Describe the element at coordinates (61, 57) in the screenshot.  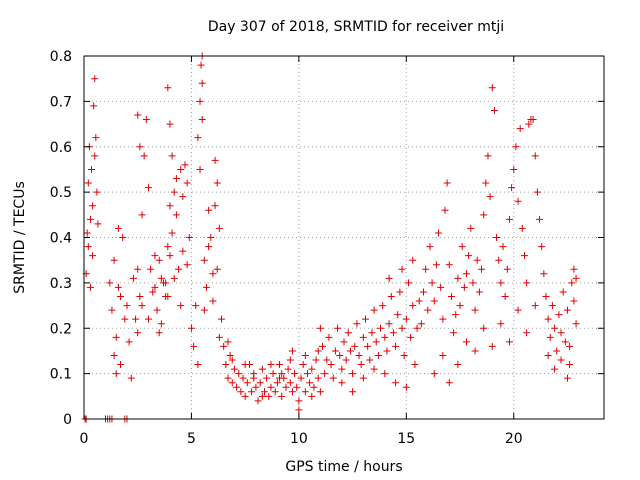
I see `y-tick-label: 0.8` at that location.